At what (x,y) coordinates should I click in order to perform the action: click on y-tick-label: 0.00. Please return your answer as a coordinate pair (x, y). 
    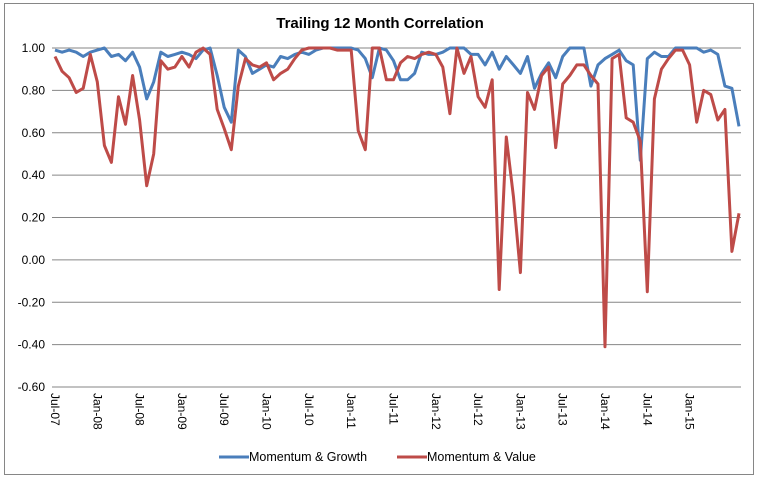
    Looking at the image, I should click on (34, 260).